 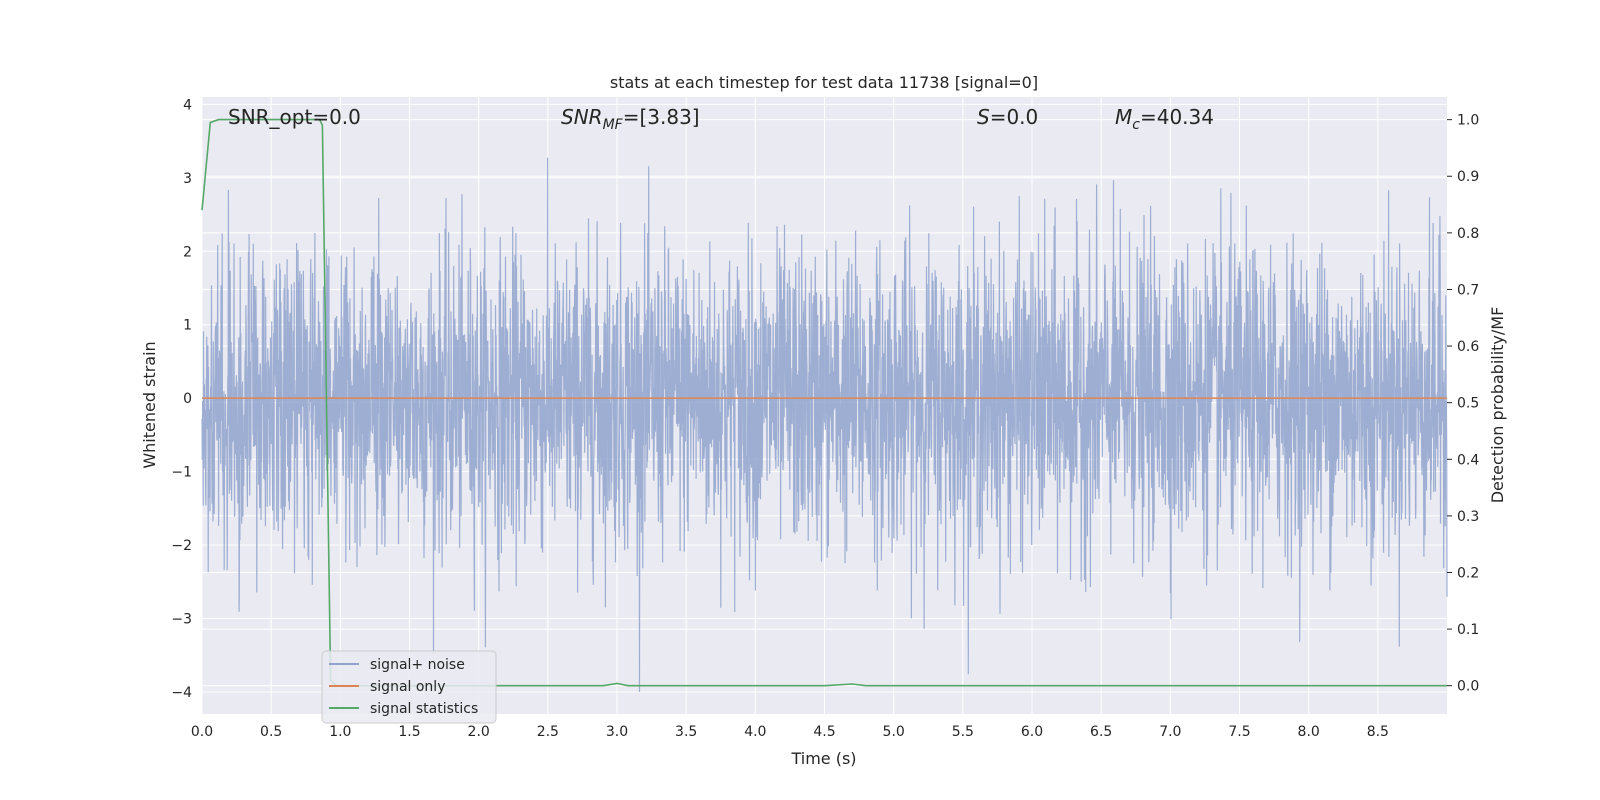 What do you see at coordinates (181, 546) in the screenshot?
I see `y-left-tick-label: −2` at bounding box center [181, 546].